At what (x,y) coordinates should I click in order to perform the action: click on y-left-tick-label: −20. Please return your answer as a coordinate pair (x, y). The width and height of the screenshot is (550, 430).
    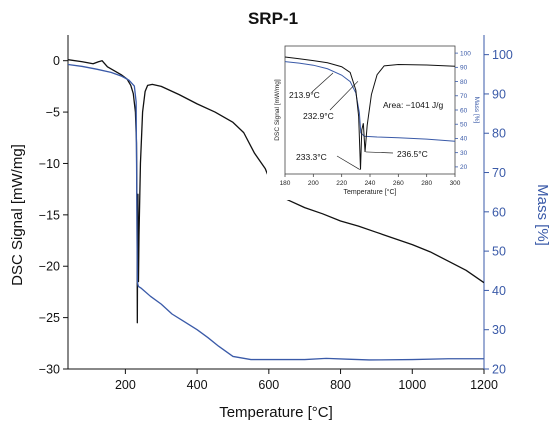
    Looking at the image, I should click on (49, 267).